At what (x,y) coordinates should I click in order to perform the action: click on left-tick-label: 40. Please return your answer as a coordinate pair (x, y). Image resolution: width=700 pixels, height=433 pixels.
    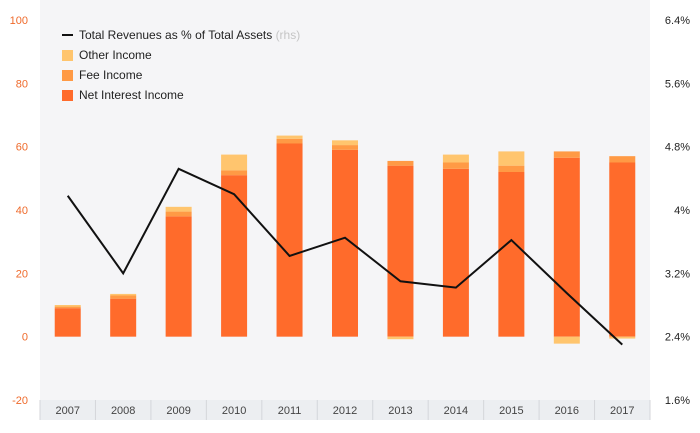
    Looking at the image, I should click on (22, 211).